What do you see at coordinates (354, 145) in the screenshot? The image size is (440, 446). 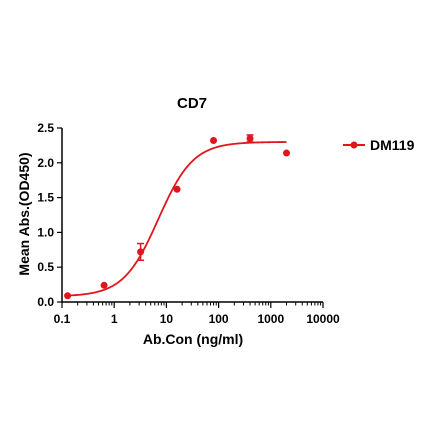 I see `legend-marker` at bounding box center [354, 145].